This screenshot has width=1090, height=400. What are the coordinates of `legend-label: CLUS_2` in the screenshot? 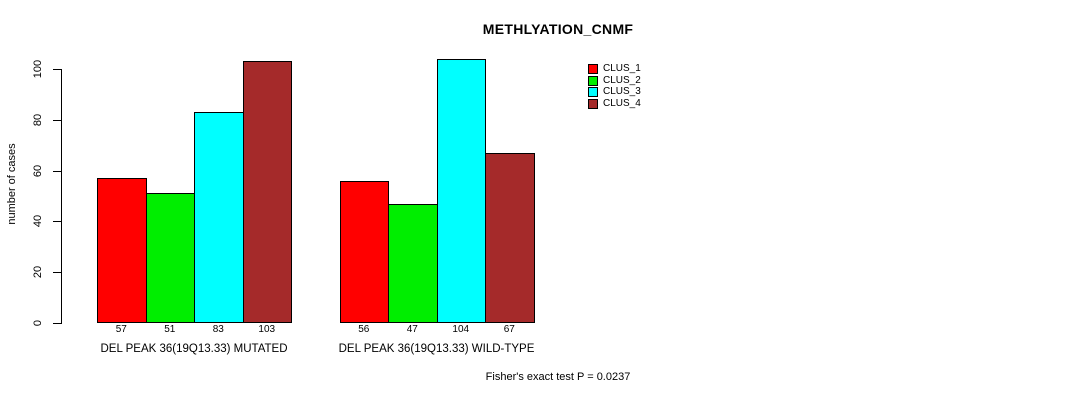 It's located at (622, 80).